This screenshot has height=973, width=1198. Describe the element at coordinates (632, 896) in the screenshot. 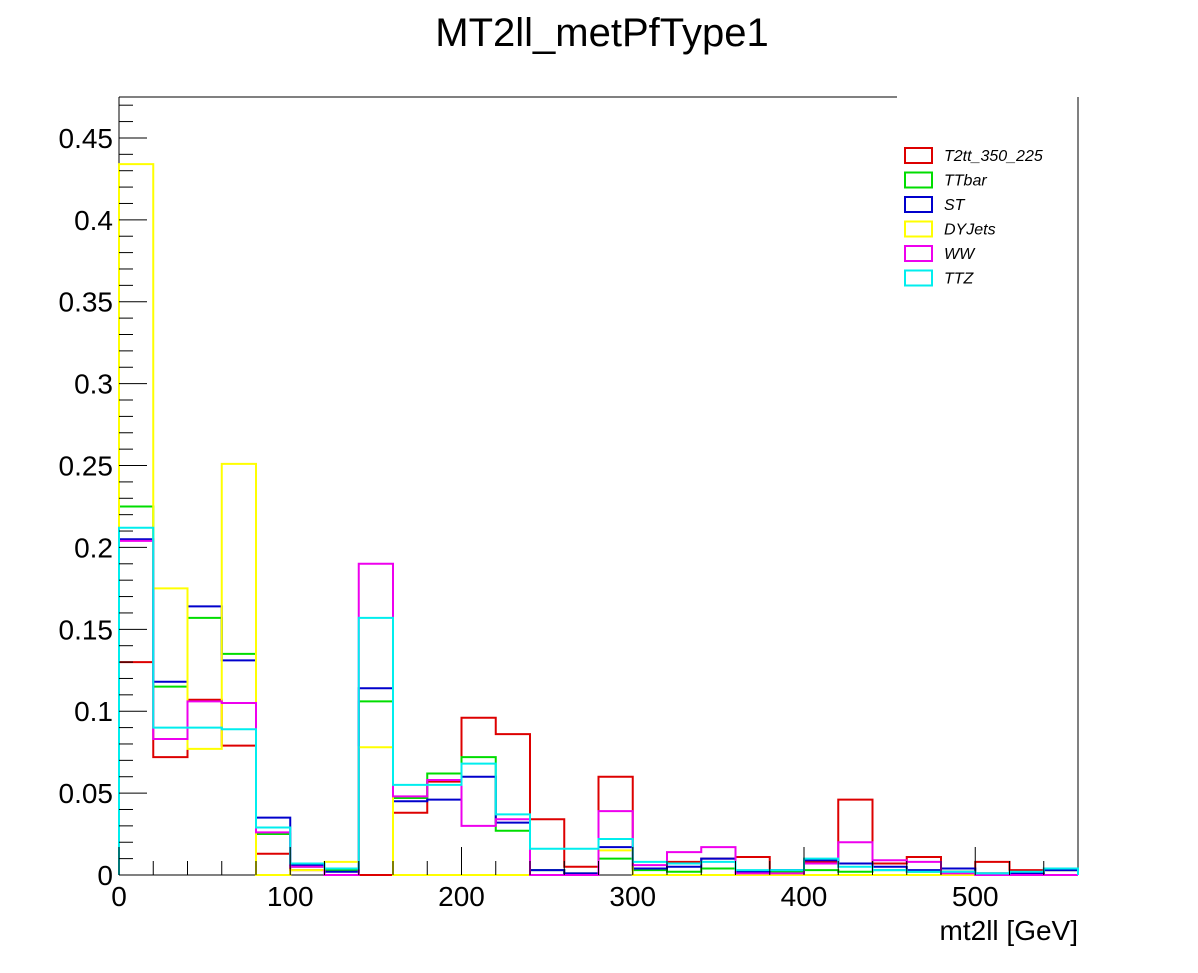

I see `x-tick-label: 300` at that location.